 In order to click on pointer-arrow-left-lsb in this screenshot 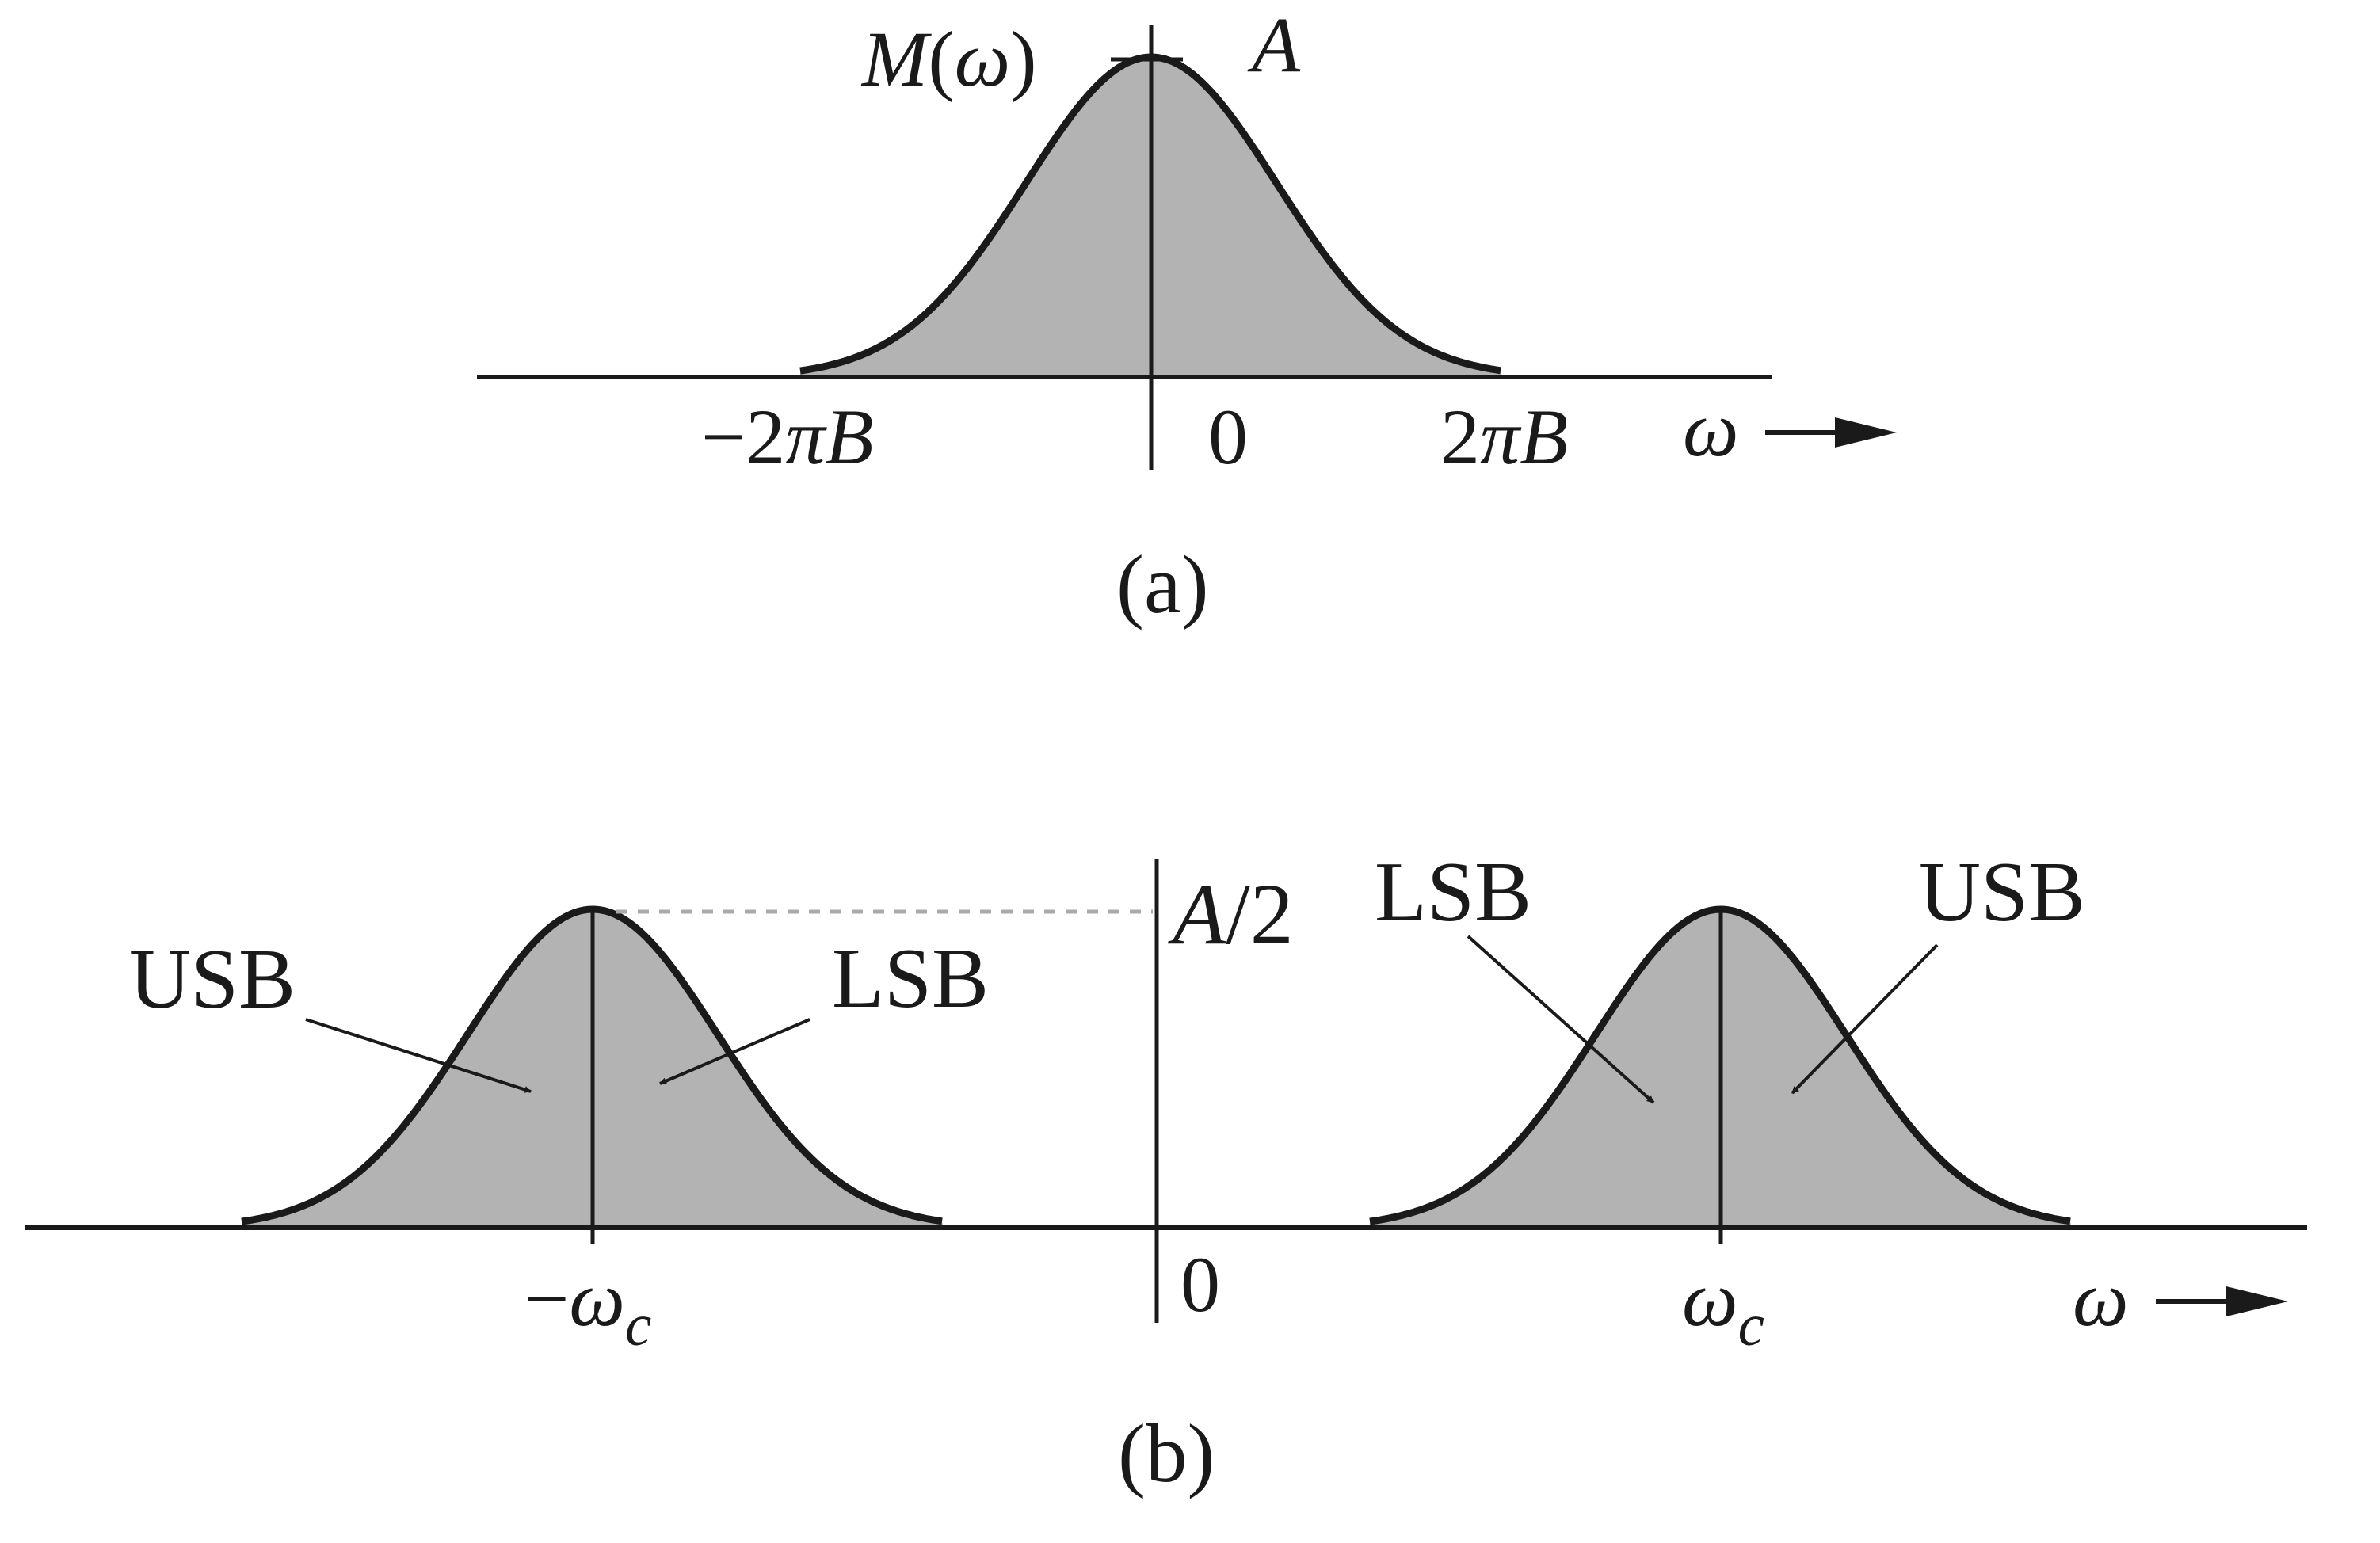, I will do `click(734, 1051)`.